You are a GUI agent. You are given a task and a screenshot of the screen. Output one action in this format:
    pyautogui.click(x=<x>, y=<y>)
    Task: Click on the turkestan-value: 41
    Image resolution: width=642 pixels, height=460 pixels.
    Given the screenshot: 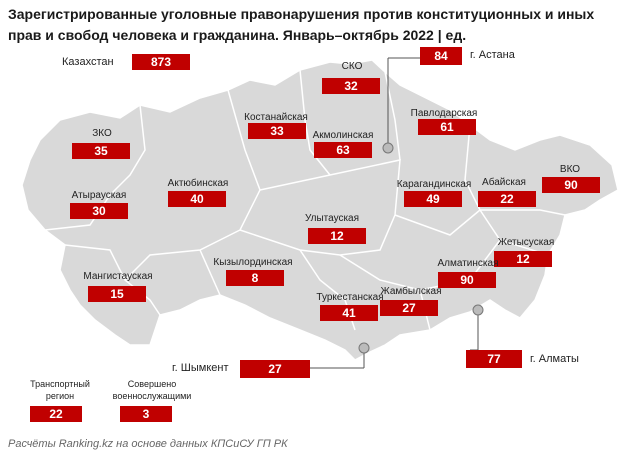 What is the action you would take?
    pyautogui.click(x=349, y=313)
    